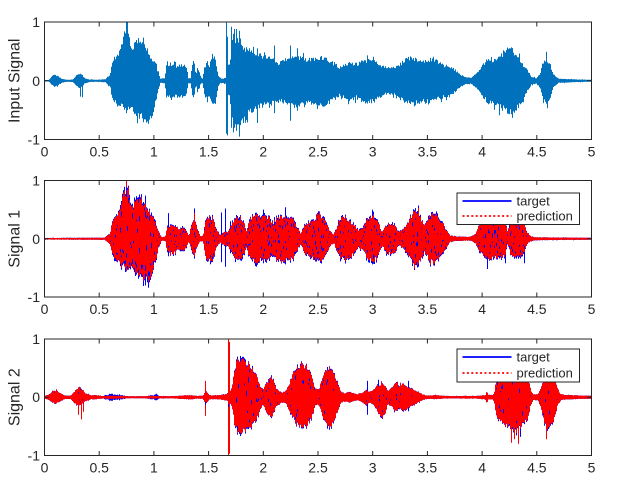  Describe the element at coordinates (15, 239) in the screenshot. I see `svg-text: Signal 1` at that location.